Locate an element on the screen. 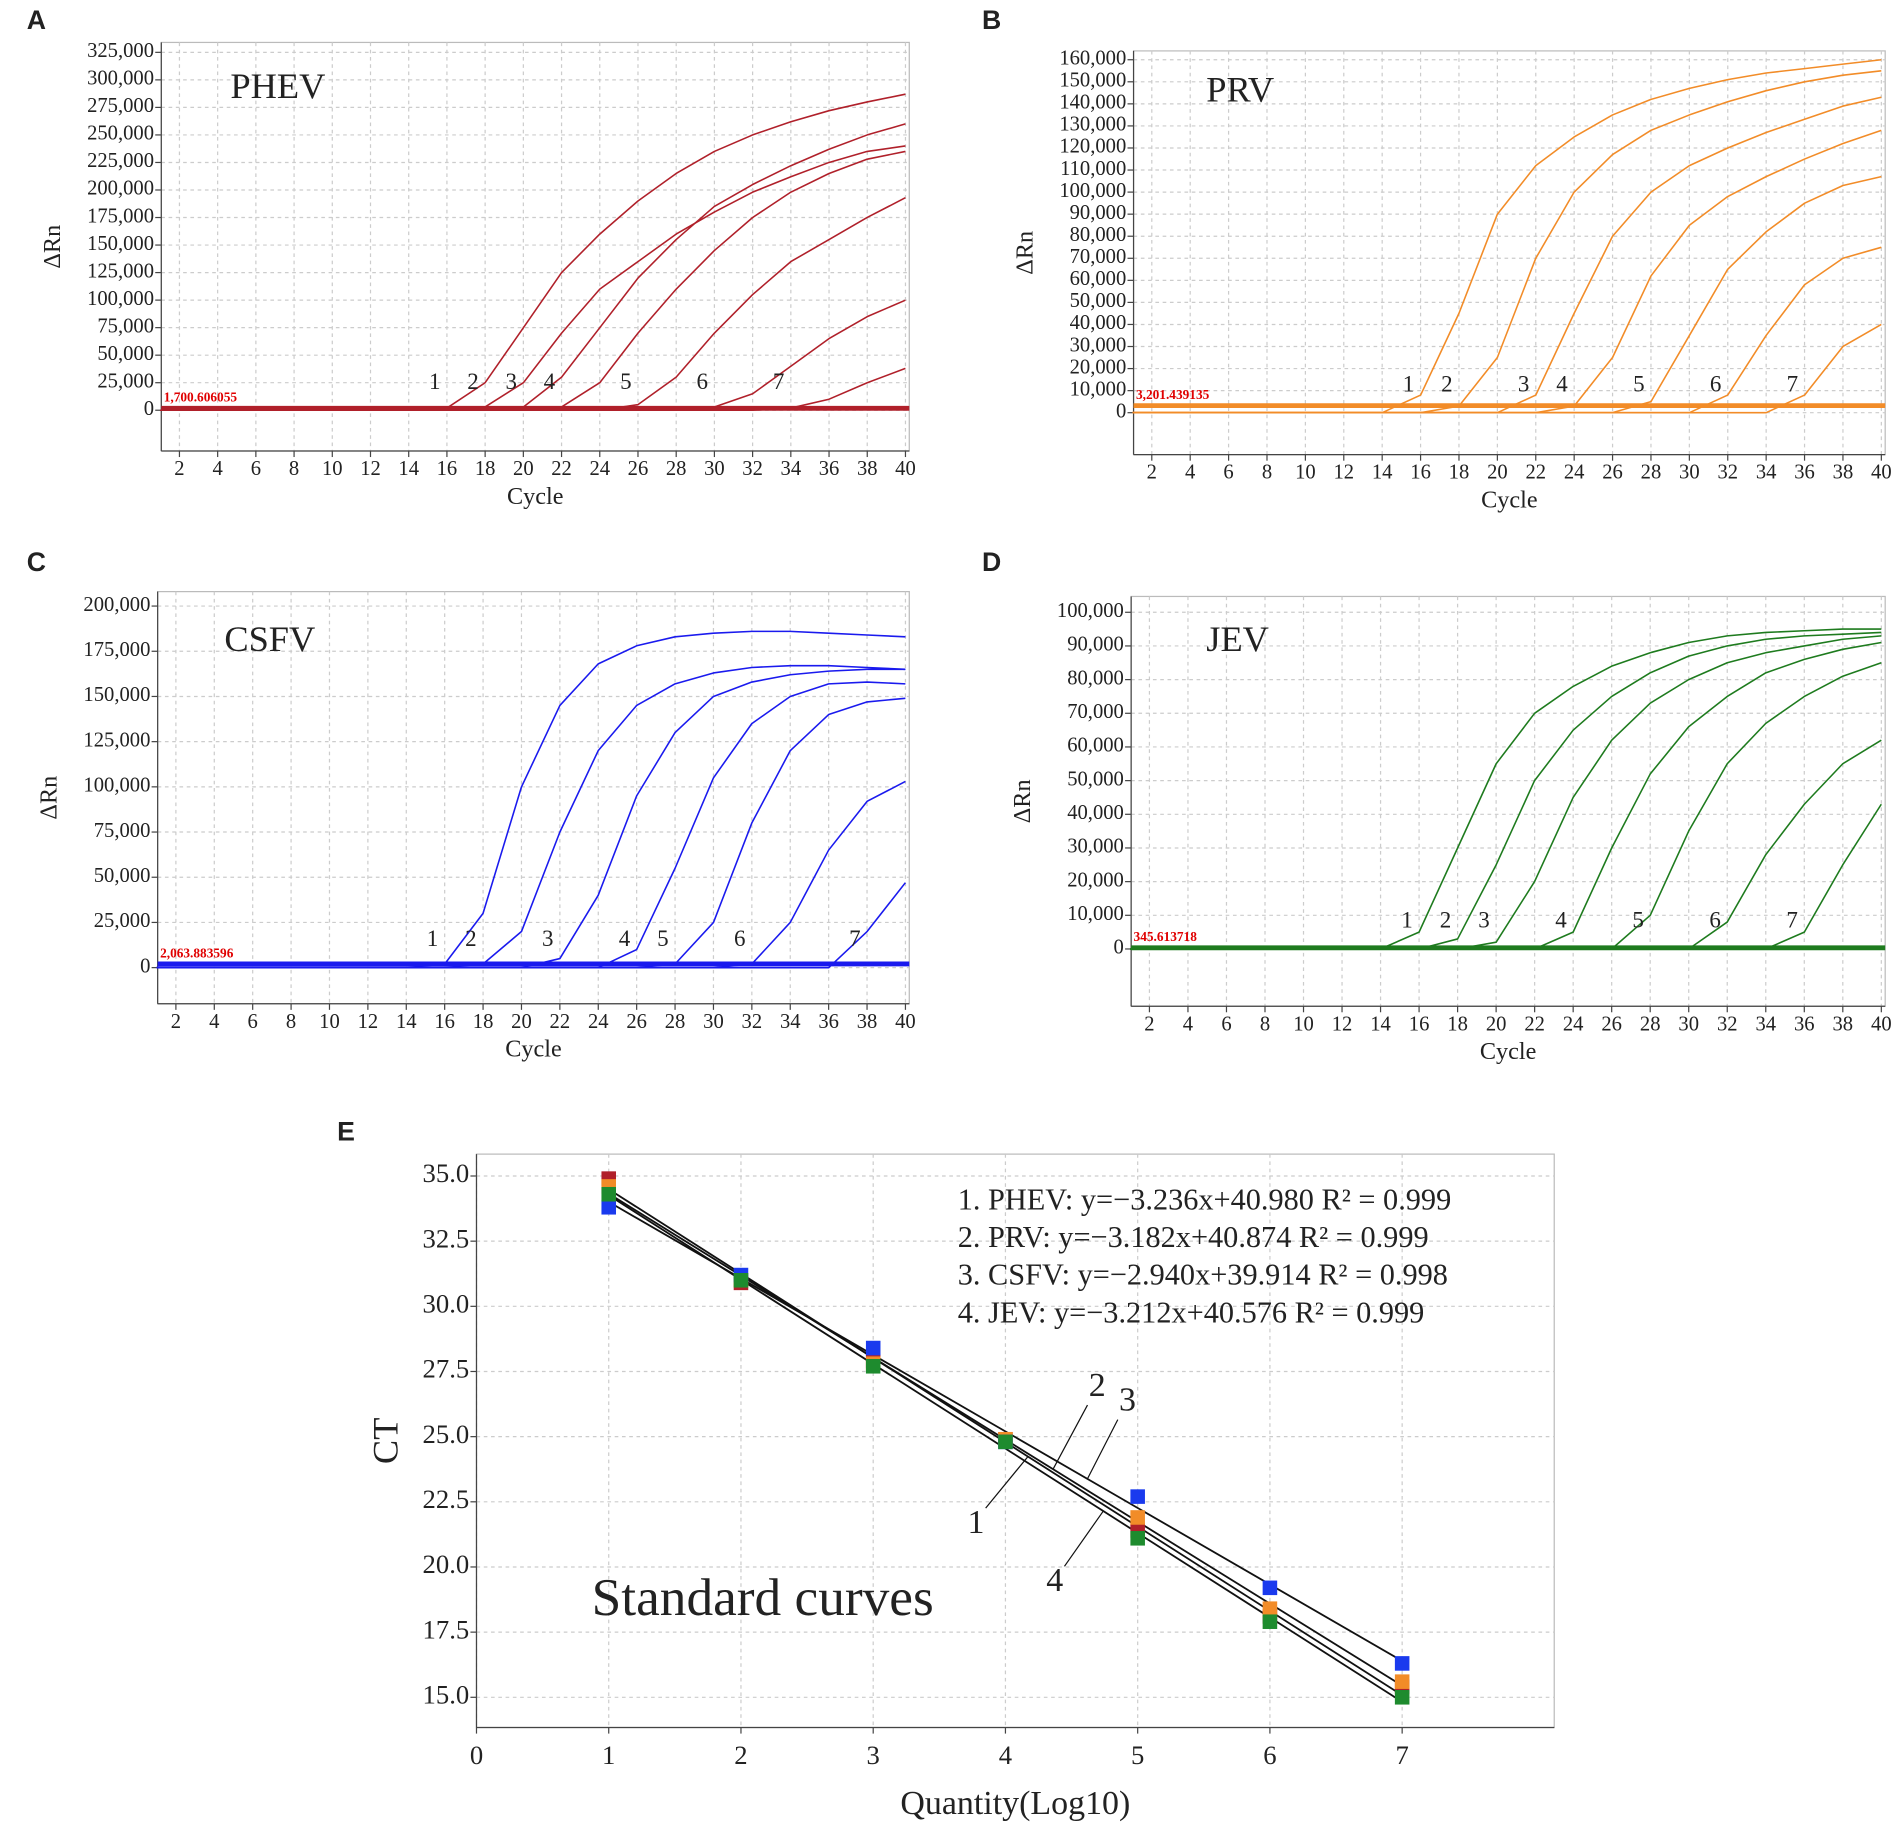 This screenshot has height=1833, width=1901. panel-letter: A is located at coordinates (36, 20).